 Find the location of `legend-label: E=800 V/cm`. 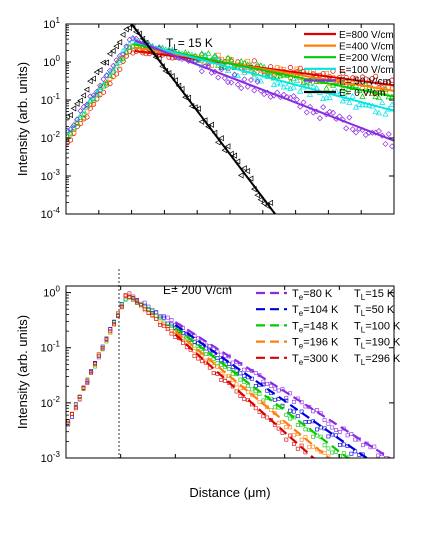

legend-label: E=800 V/cm is located at coordinates (366, 35).